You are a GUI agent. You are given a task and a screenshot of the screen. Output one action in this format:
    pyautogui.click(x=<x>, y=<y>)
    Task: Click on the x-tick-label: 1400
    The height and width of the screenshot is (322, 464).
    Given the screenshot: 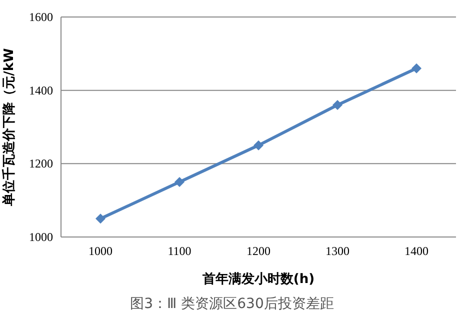 What is the action you would take?
    pyautogui.click(x=416, y=251)
    